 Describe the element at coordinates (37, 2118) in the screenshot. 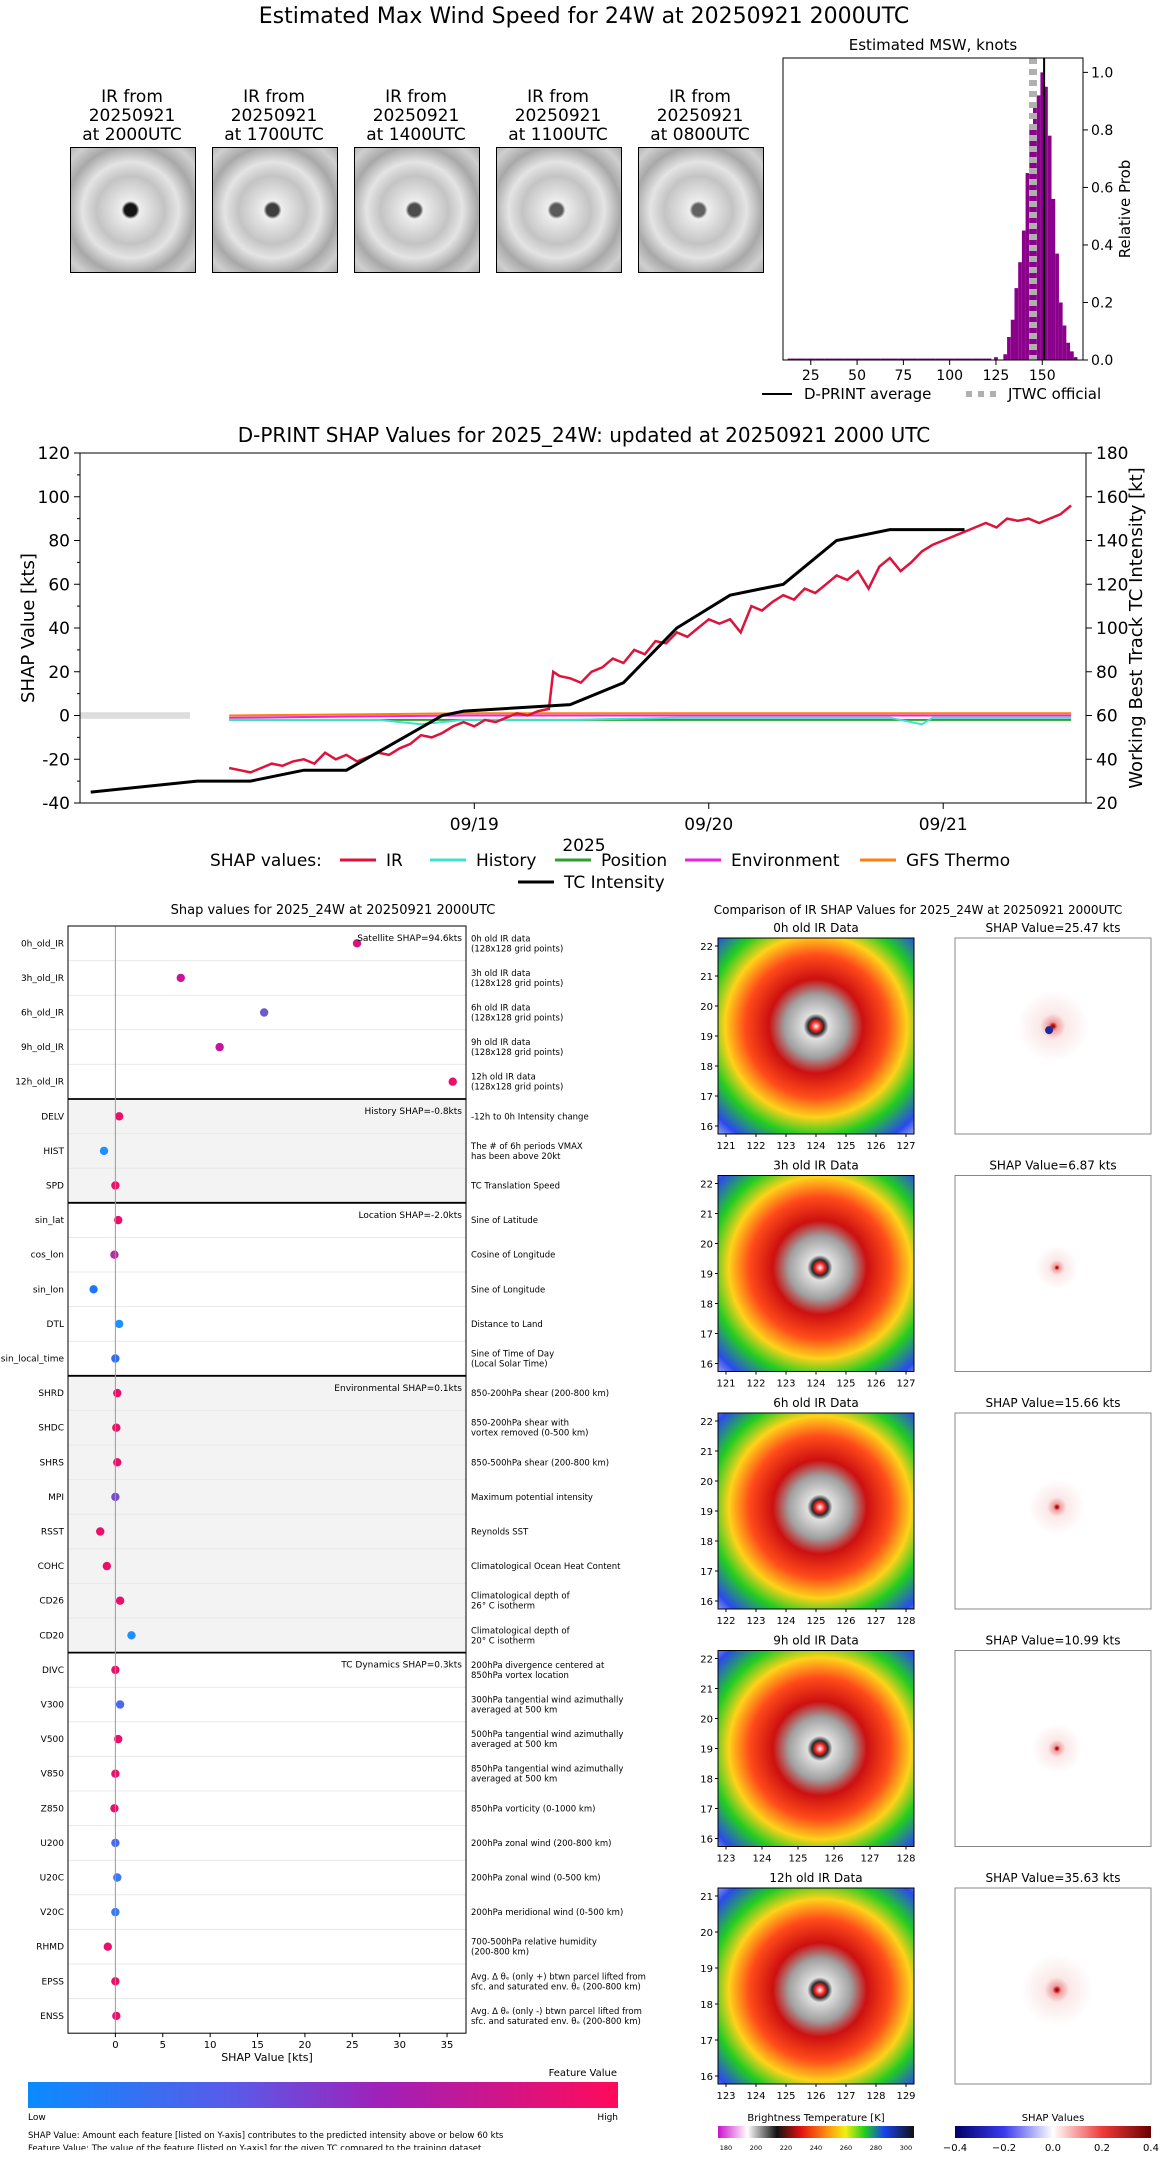

I see `colorbar-low-label: Low` at that location.